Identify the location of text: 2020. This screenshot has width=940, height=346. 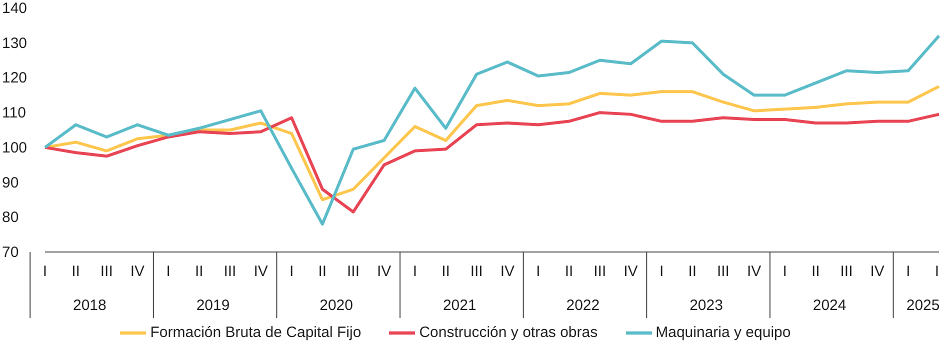
(337, 305).